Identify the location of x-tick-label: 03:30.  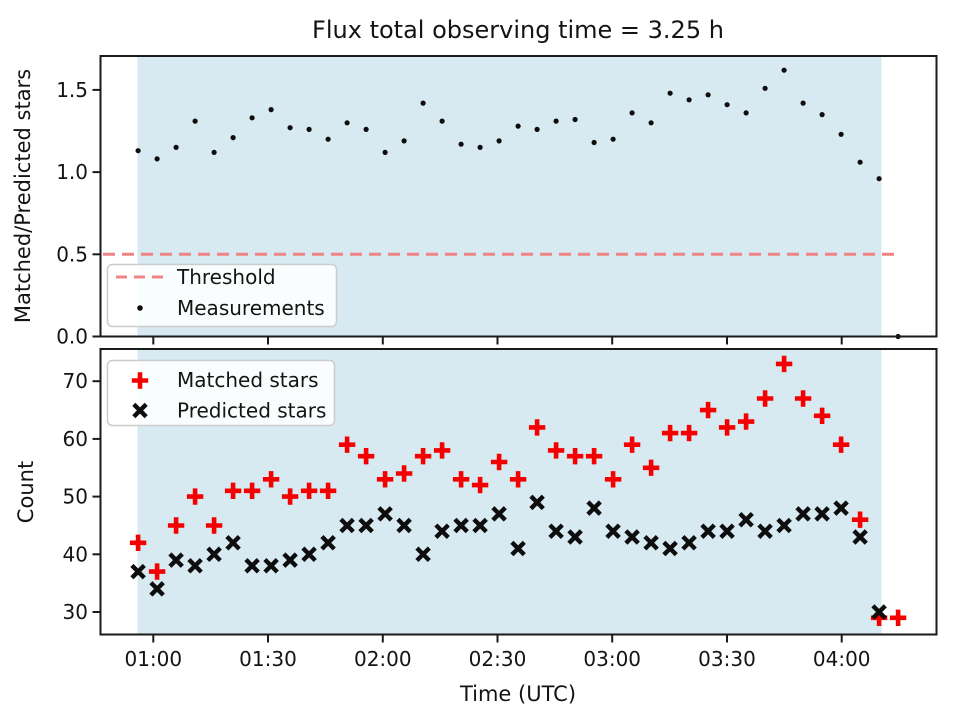
(727, 659).